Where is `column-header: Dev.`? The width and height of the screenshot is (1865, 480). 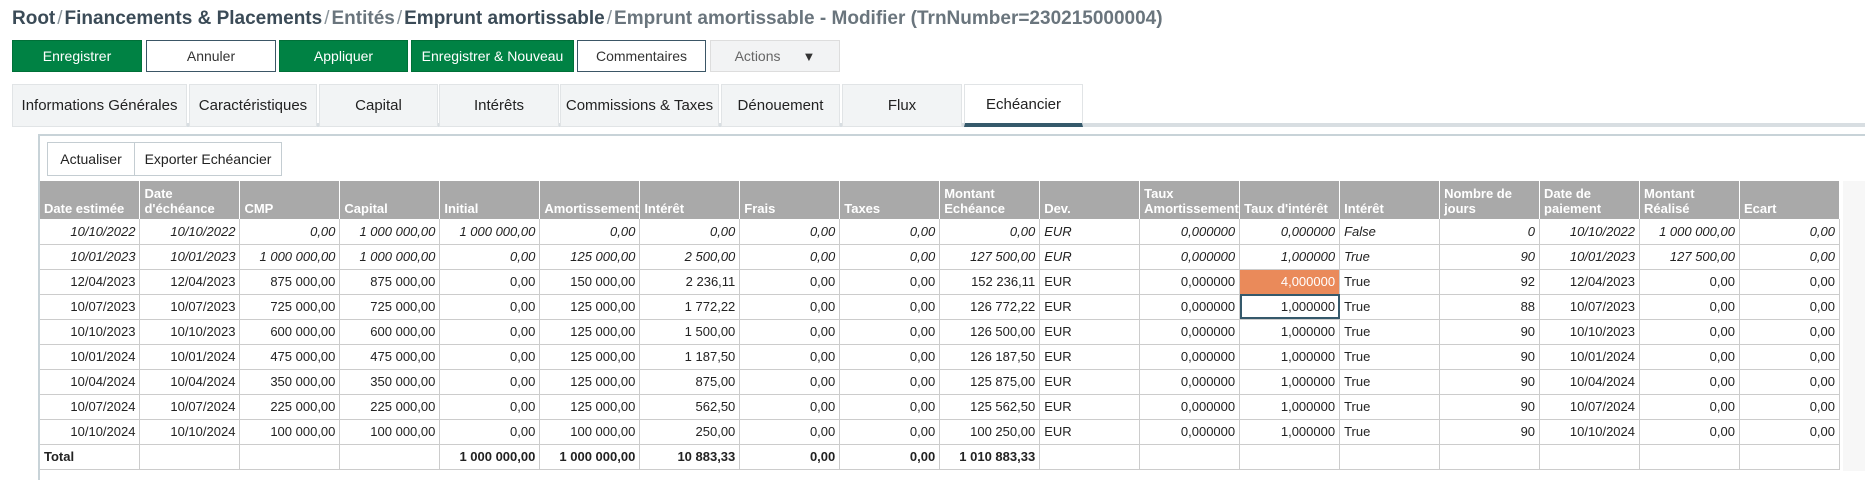
column-header: Dev. is located at coordinates (1090, 200).